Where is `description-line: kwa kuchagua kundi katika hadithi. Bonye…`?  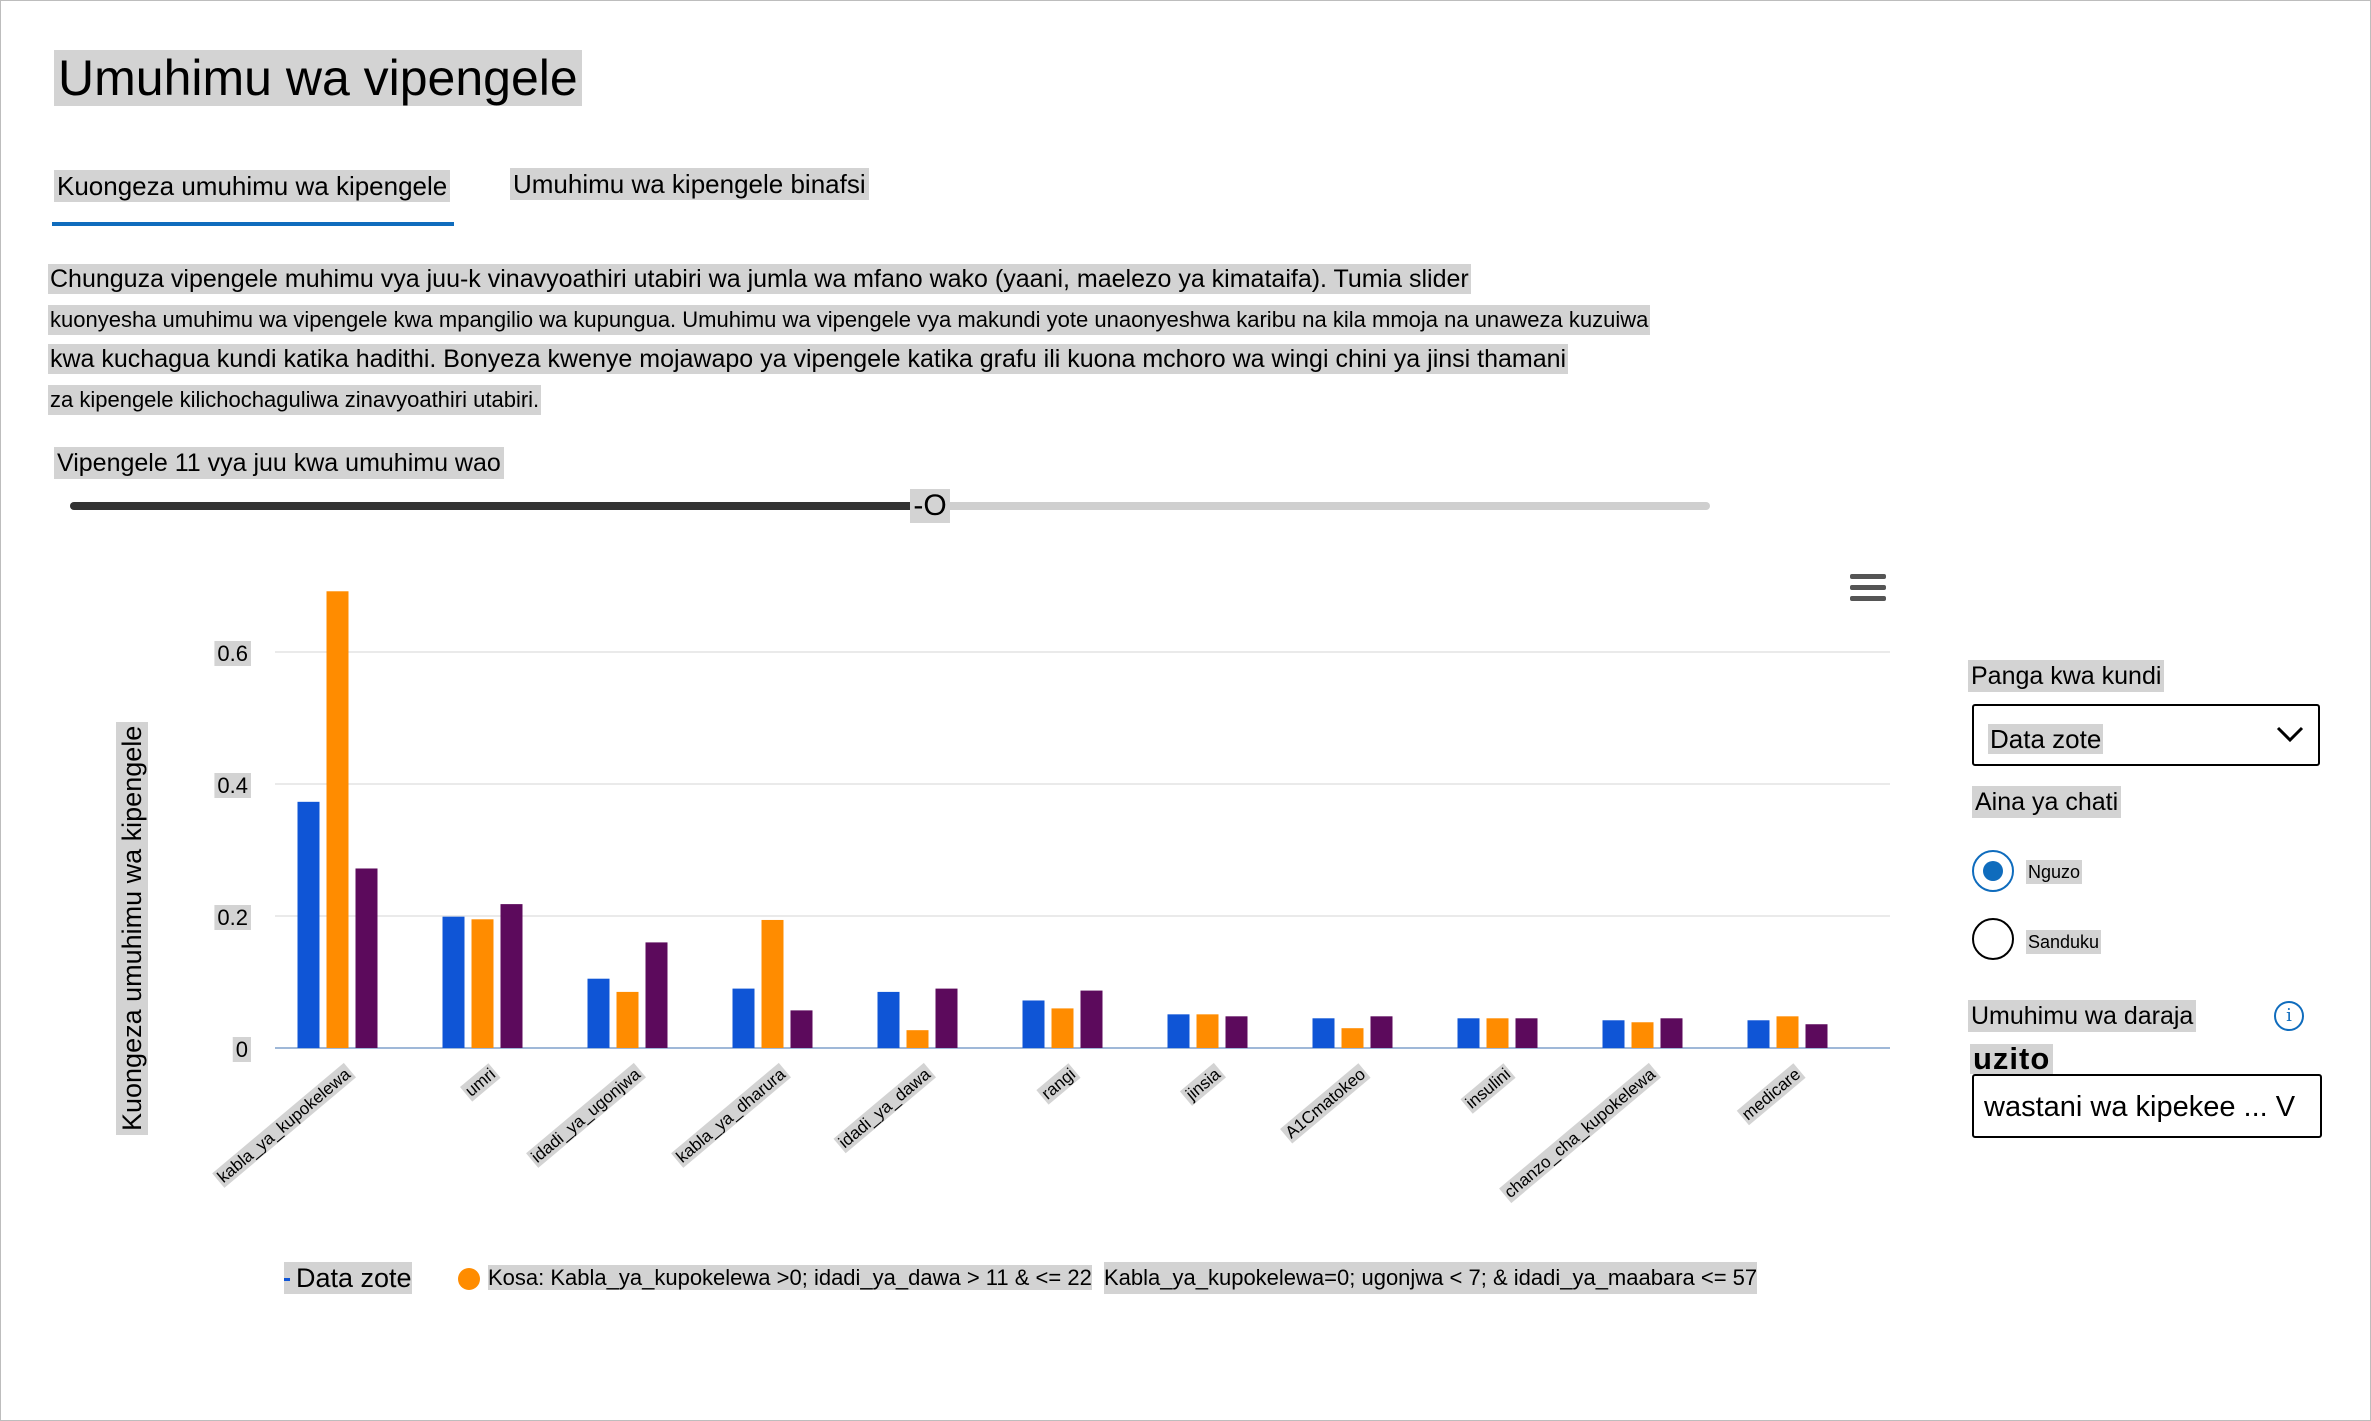 description-line: kwa kuchagua kundi katika hadithi. Bonye… is located at coordinates (808, 359).